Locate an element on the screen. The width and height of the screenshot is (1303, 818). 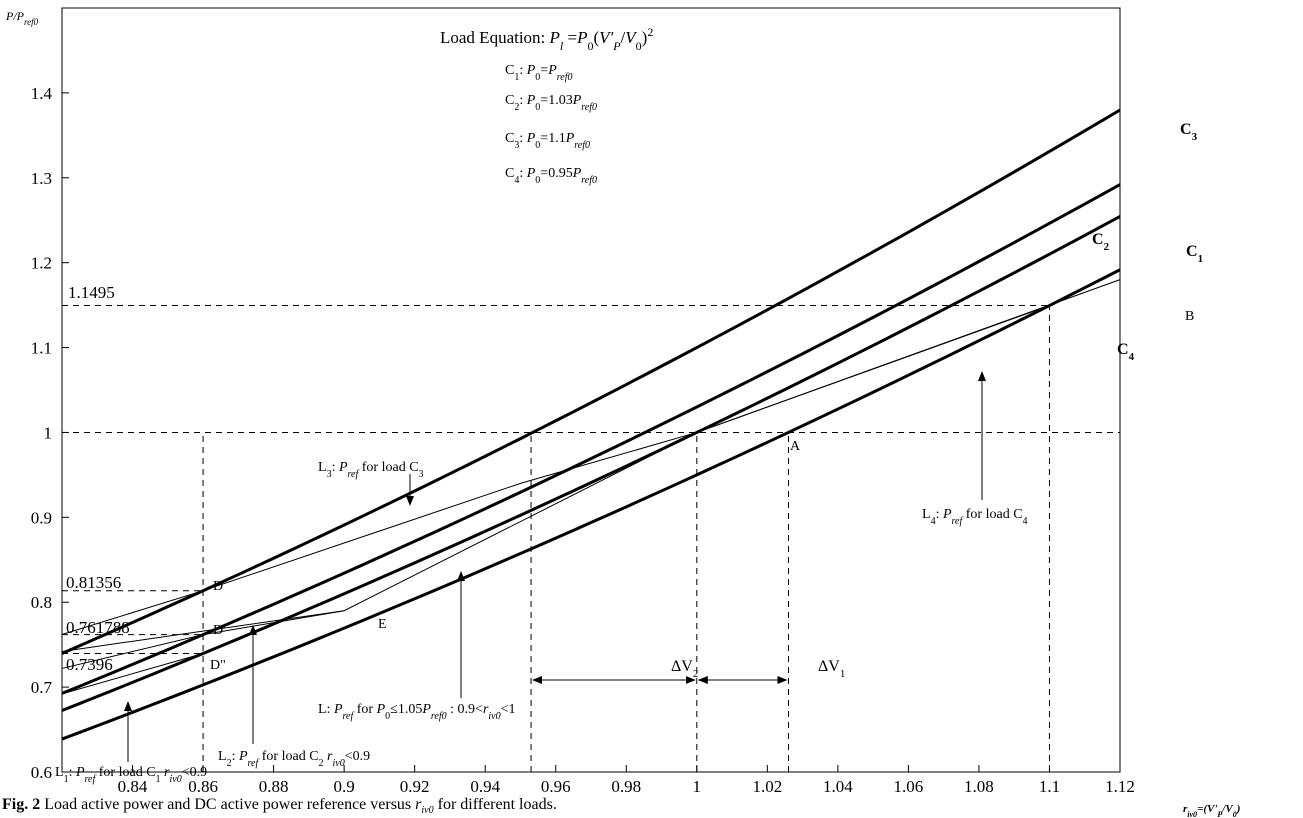
x-tick-label: 0.98 is located at coordinates (626, 786).